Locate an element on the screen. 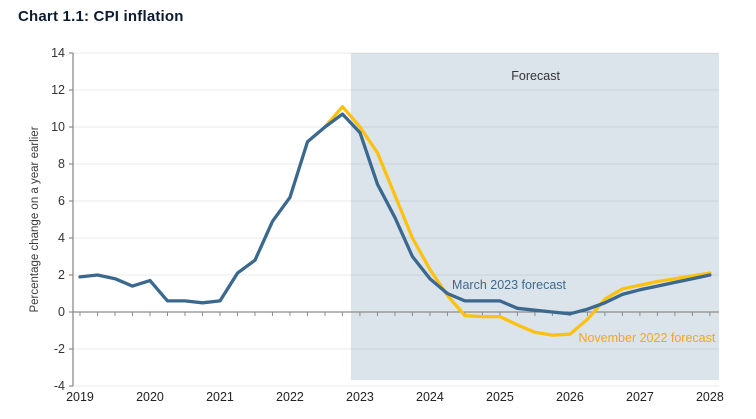 This screenshot has height=419, width=756. y-tick-label-4: 4 is located at coordinates (61, 238).